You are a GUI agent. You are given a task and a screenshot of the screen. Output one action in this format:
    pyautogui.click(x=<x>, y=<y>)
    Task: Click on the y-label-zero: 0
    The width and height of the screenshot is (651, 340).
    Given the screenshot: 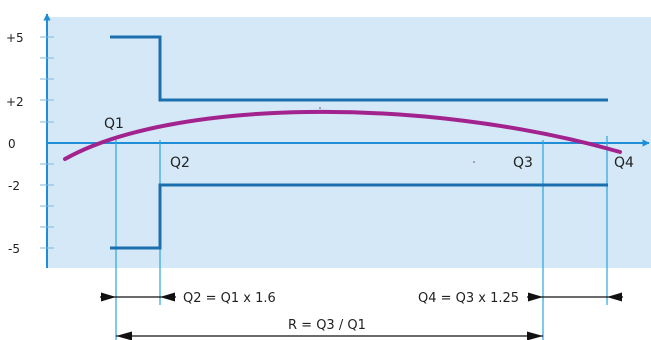 What is the action you would take?
    pyautogui.click(x=12, y=144)
    